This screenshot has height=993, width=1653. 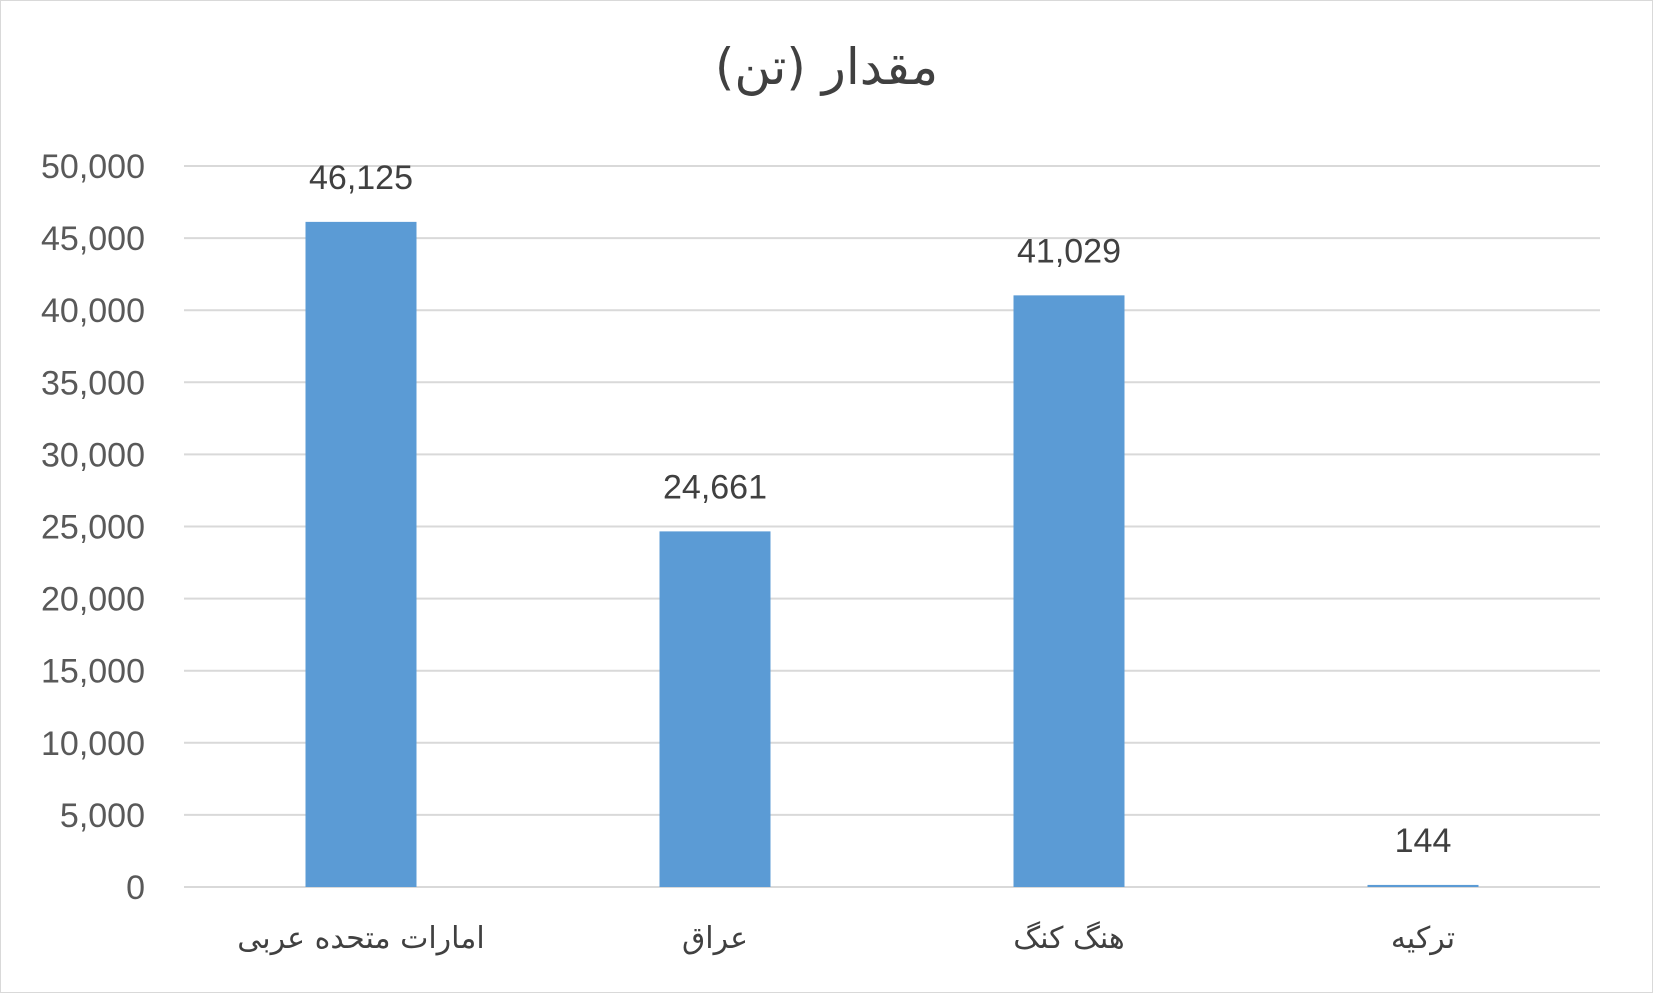 I want to click on data-label: 24,661, so click(x=715, y=487).